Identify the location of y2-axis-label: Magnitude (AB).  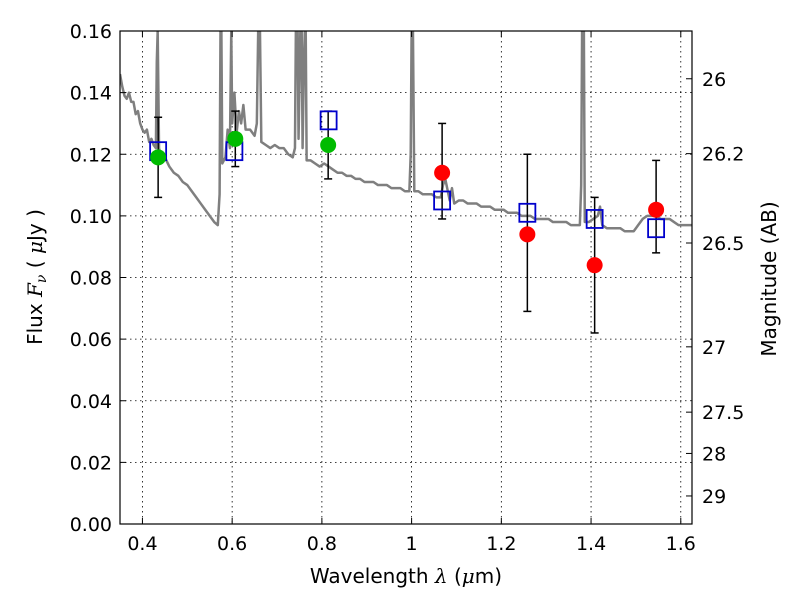
(769, 278).